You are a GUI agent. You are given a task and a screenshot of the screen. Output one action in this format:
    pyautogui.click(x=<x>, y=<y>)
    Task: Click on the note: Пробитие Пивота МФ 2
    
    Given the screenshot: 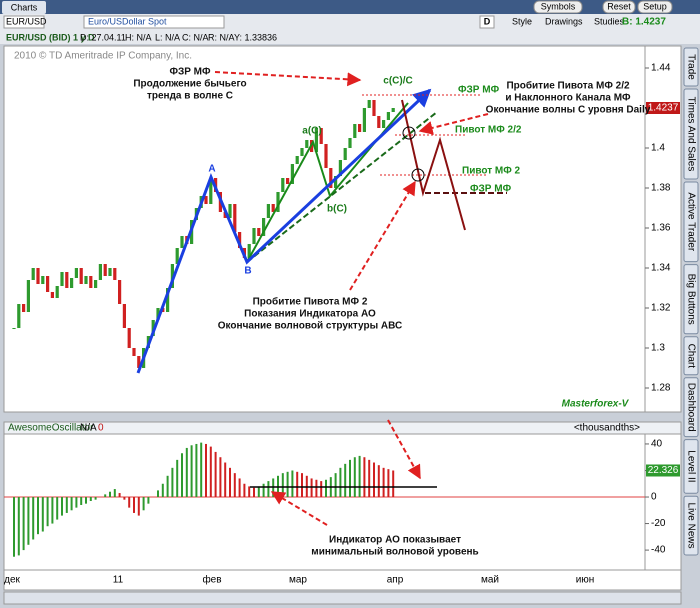 What is the action you would take?
    pyautogui.click(x=310, y=302)
    